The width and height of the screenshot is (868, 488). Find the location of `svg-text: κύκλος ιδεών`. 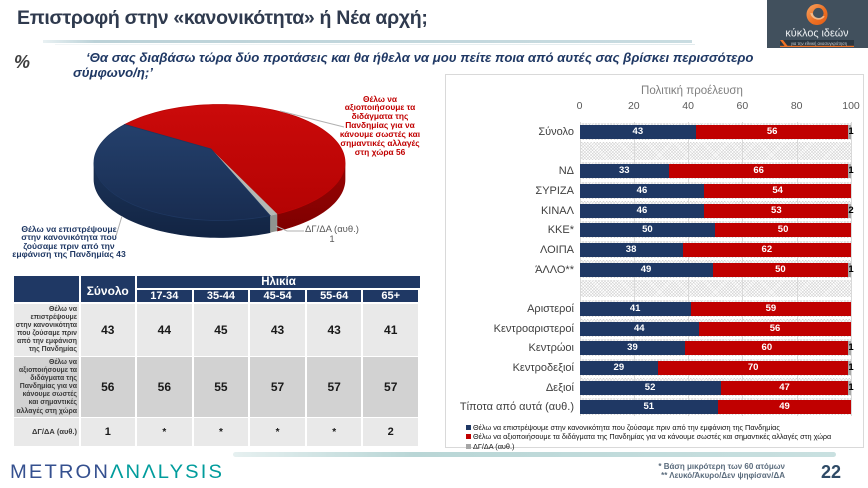

svg-text: κύκλος ιδεών is located at coordinates (816, 34).